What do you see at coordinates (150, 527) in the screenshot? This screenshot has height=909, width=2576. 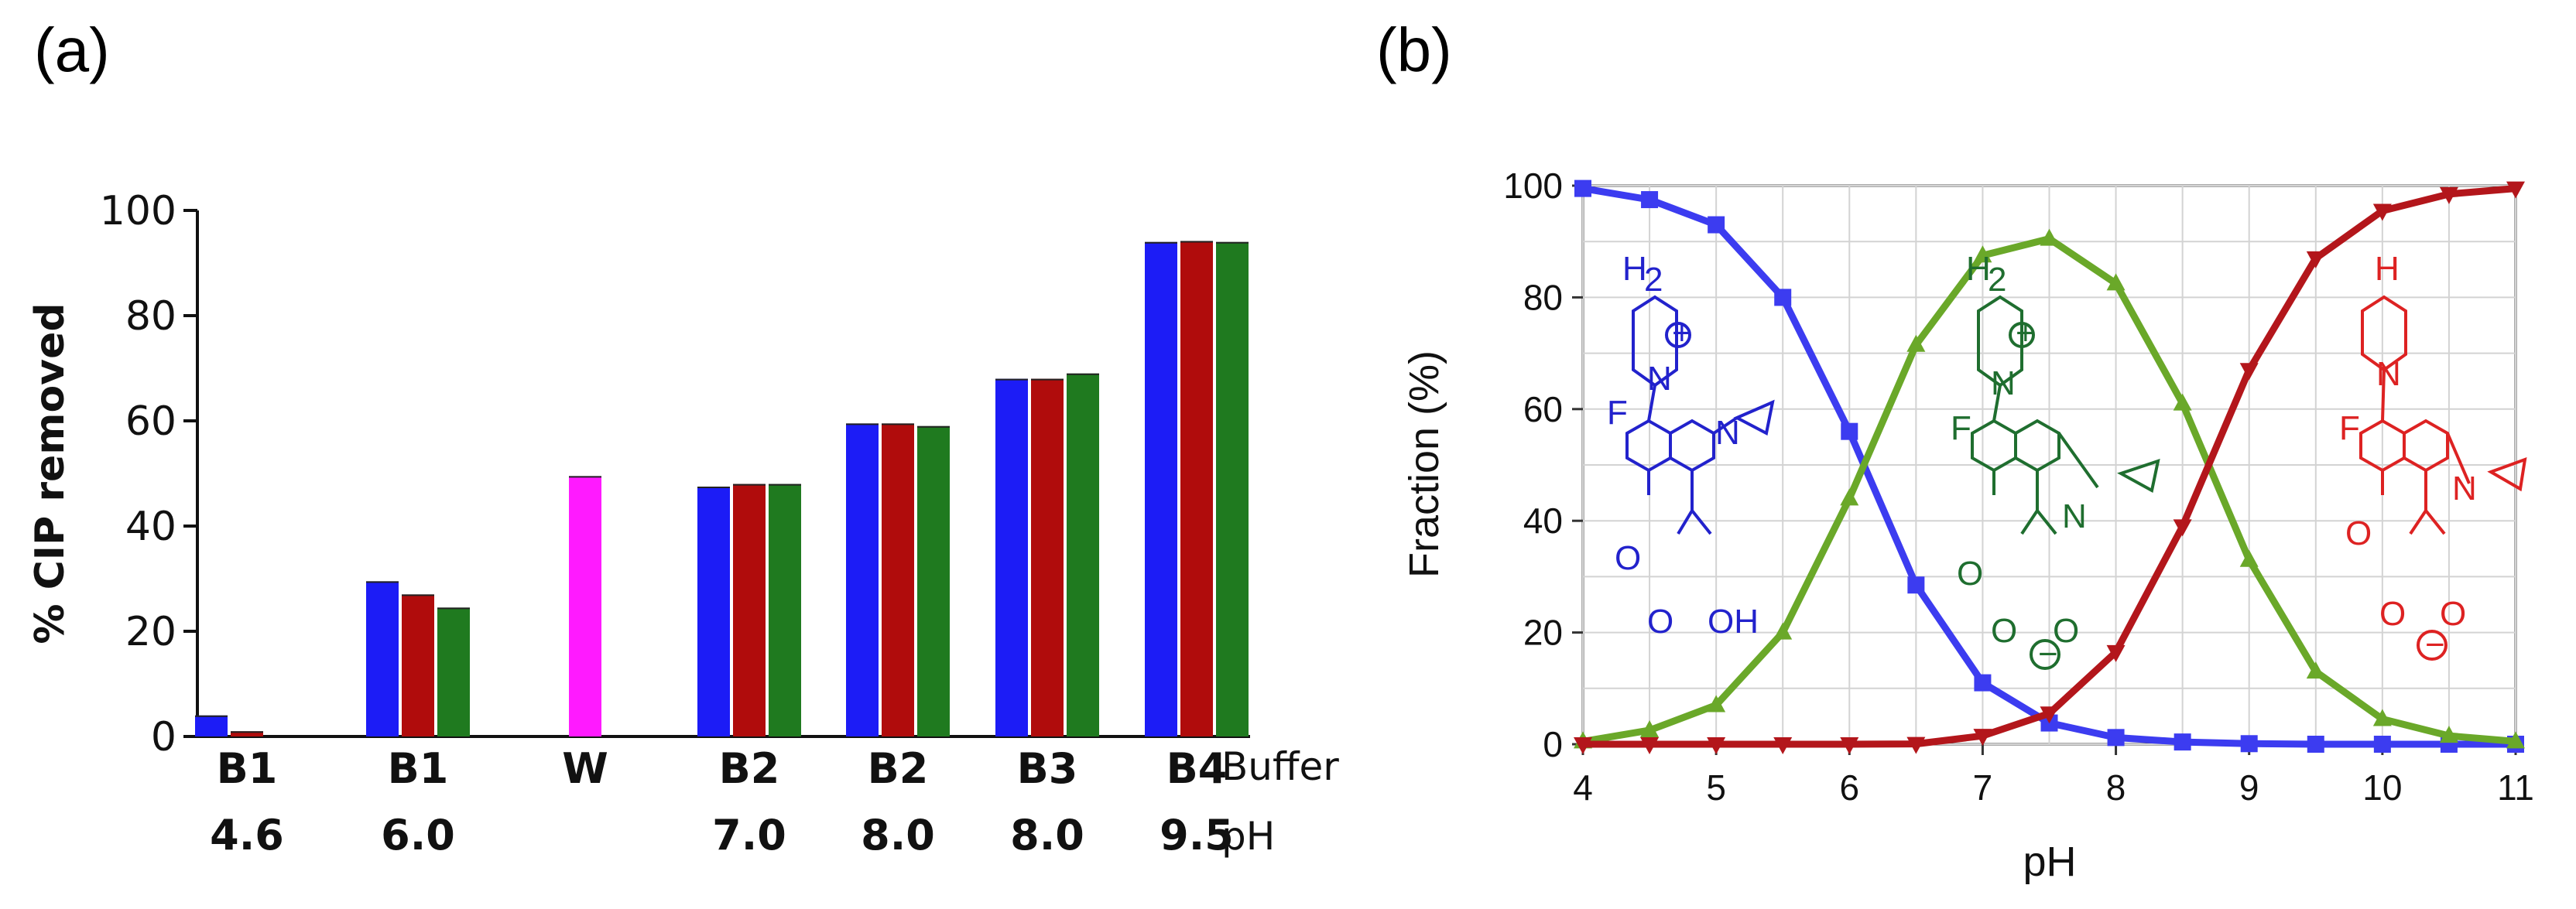 I see `chart-a-ytick-label: 40` at bounding box center [150, 527].